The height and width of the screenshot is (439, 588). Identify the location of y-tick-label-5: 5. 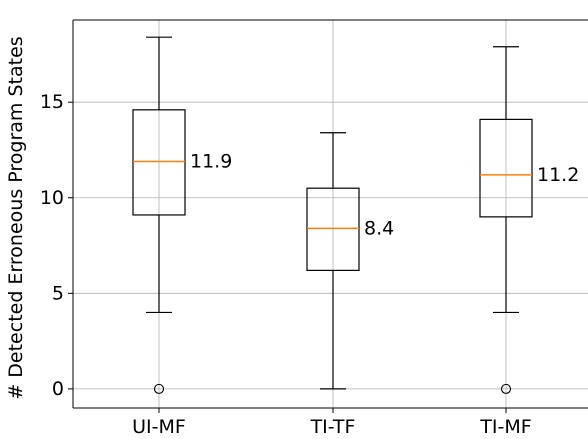
(58, 293).